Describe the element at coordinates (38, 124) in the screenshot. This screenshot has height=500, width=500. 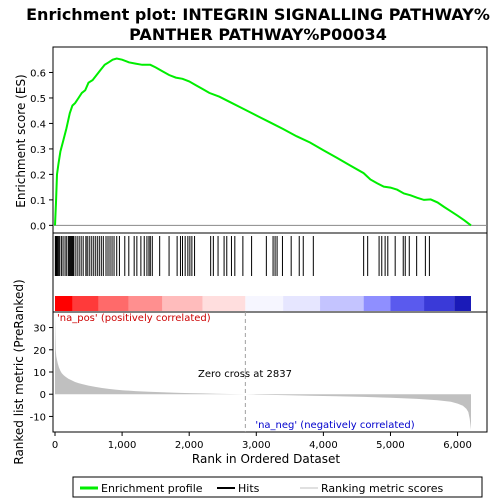
I see `es-y-tick-label: 0.4` at that location.